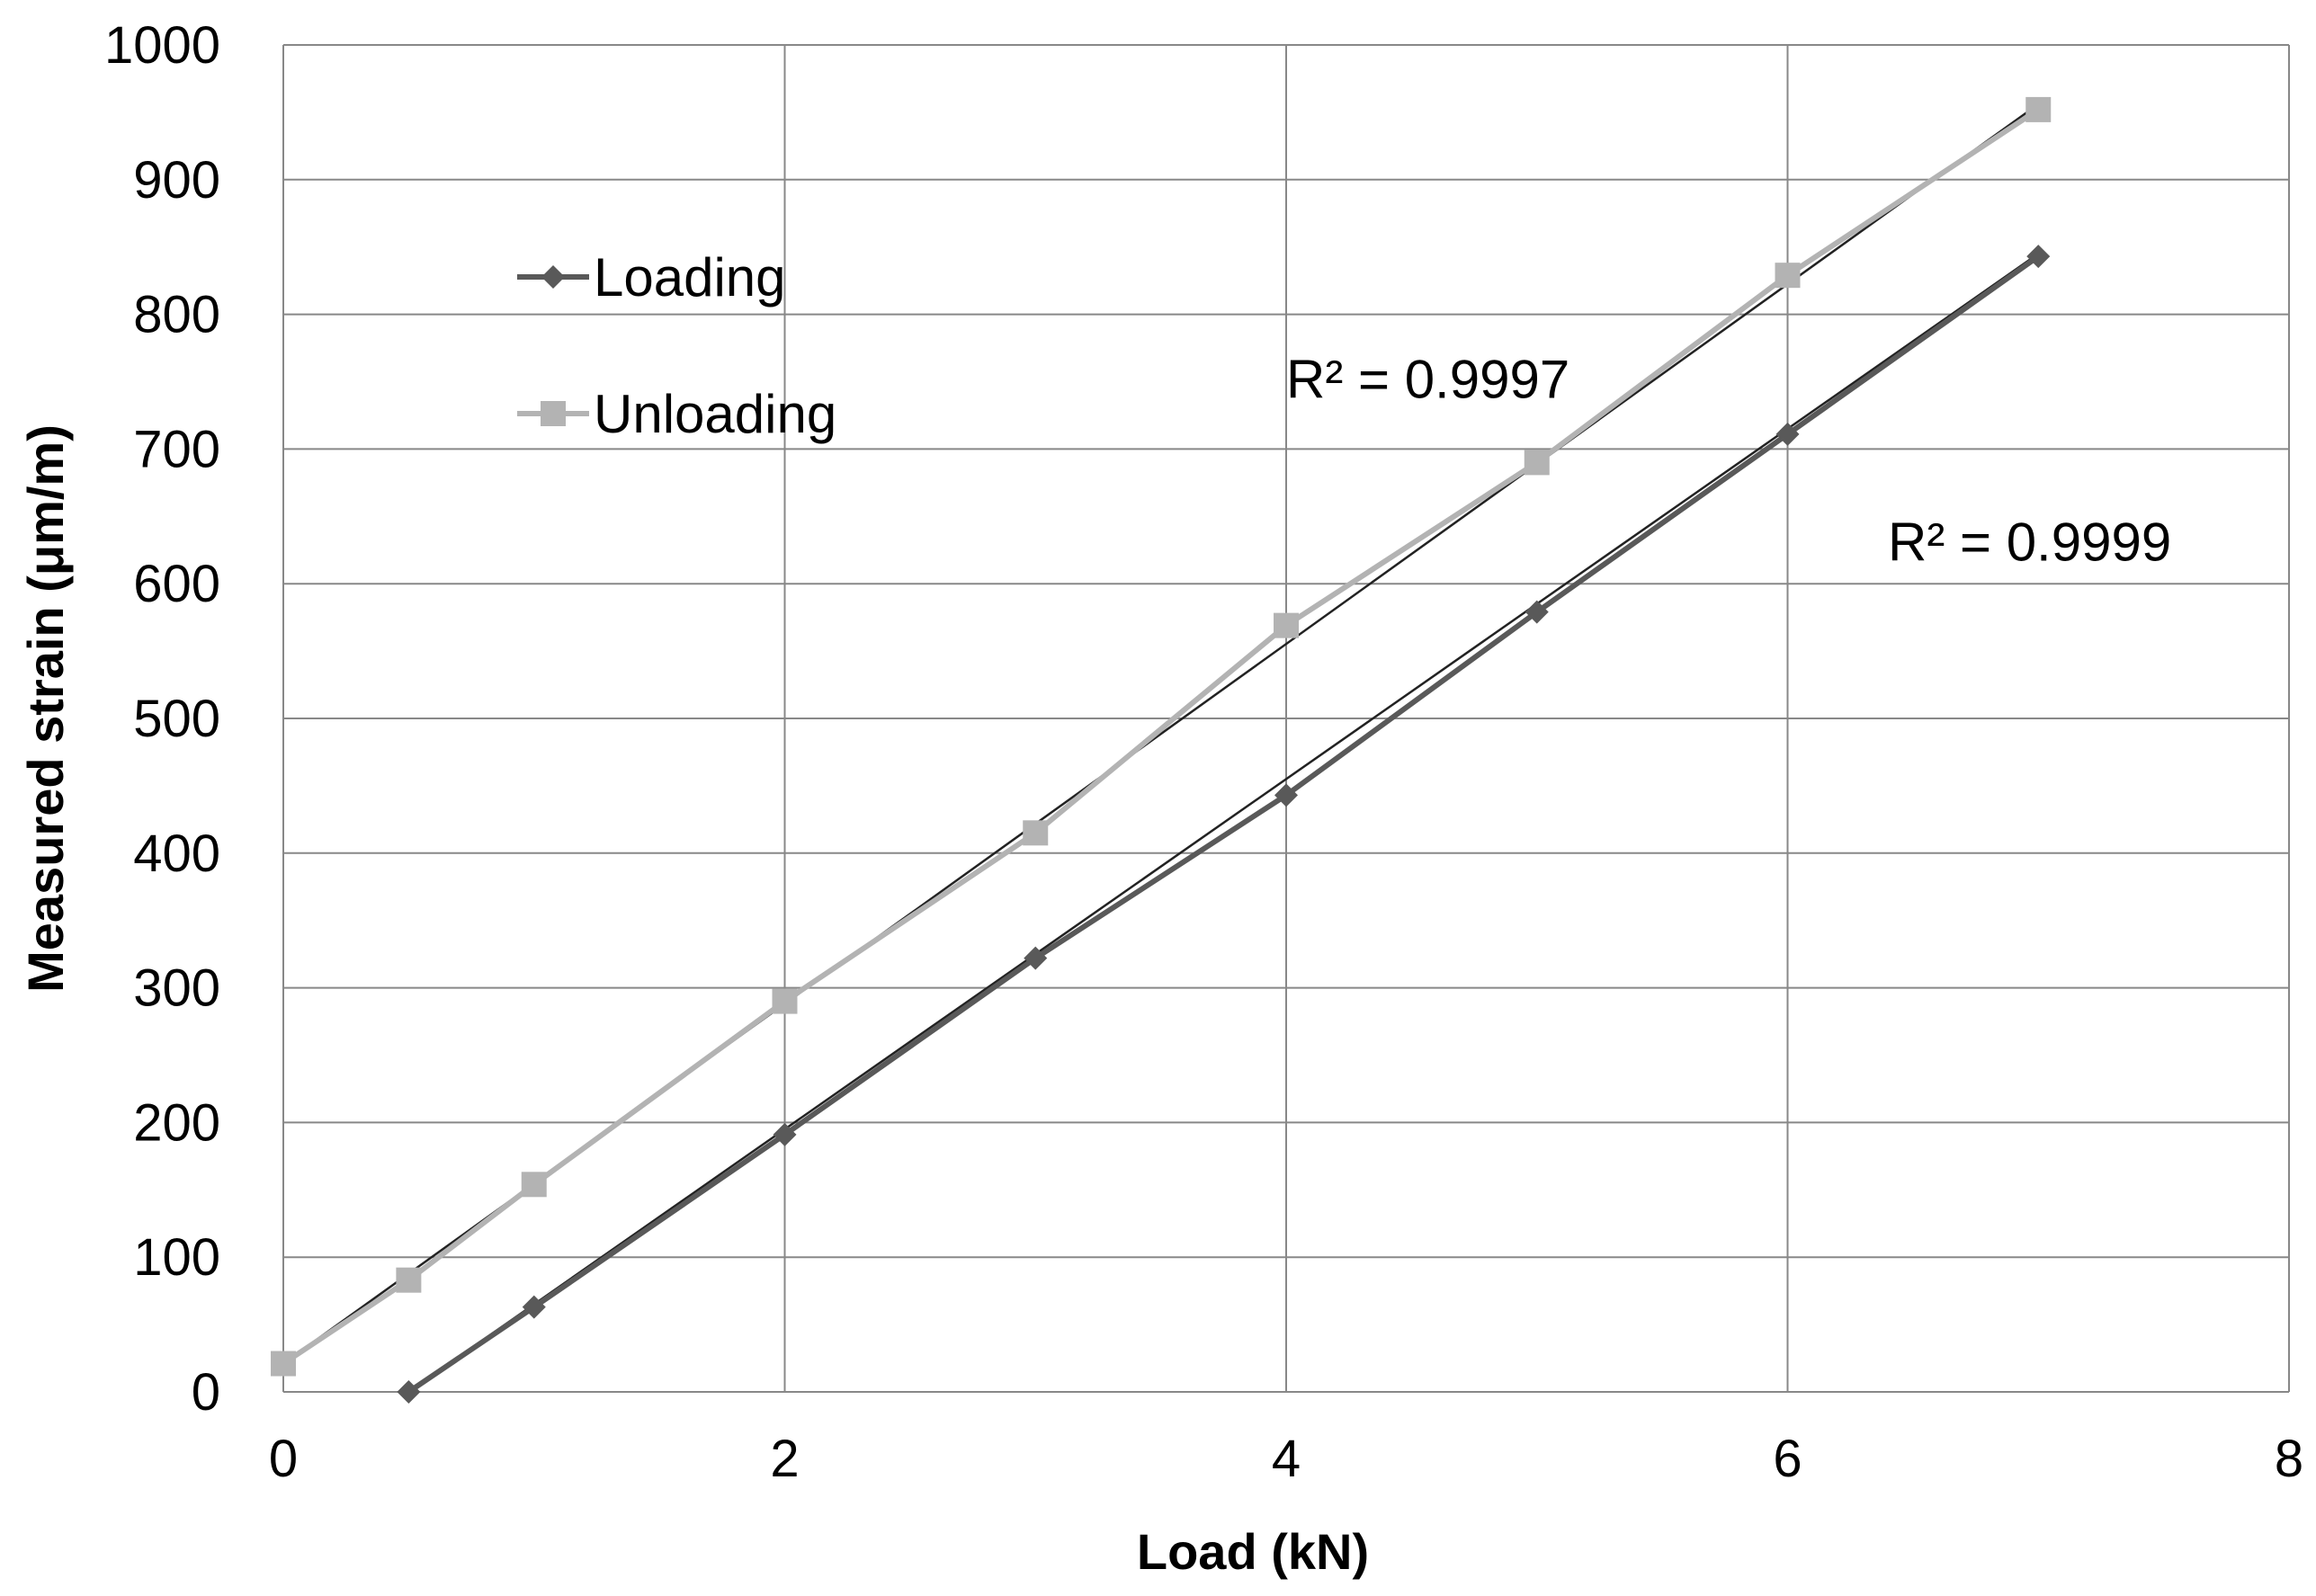 This screenshot has height=1596, width=2316. Describe the element at coordinates (1286, 1459) in the screenshot. I see `x-tick-label: 4` at that location.